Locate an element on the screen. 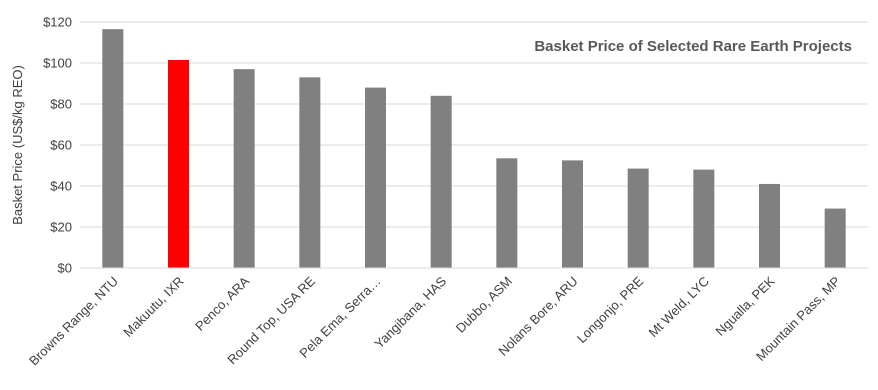  x-category-label: Ngualla, PEK is located at coordinates (745, 306).